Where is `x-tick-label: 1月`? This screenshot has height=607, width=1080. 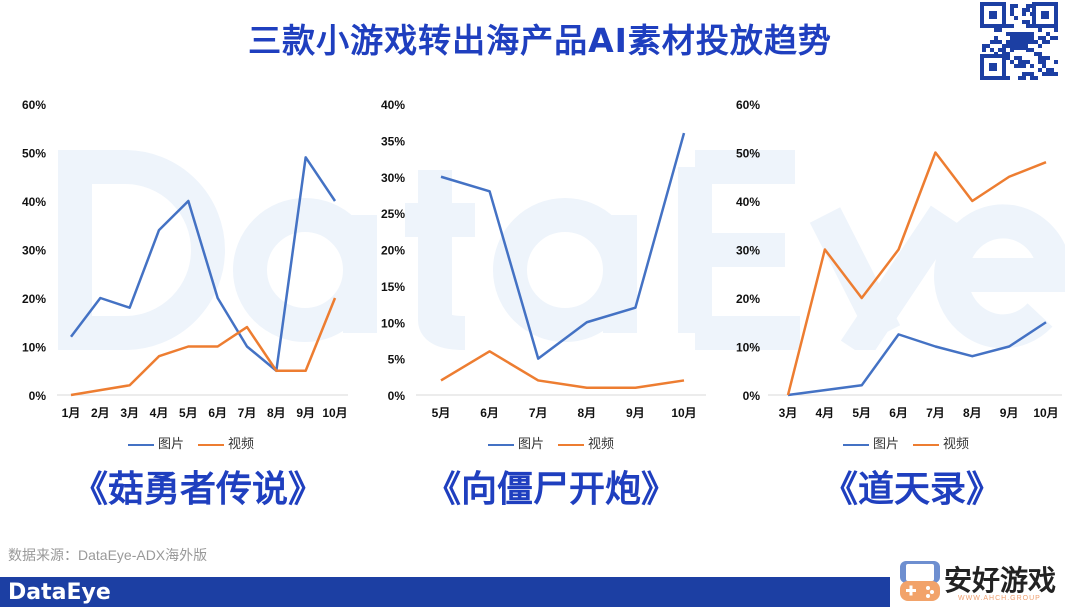 x-tick-label: 1月 is located at coordinates (71, 413).